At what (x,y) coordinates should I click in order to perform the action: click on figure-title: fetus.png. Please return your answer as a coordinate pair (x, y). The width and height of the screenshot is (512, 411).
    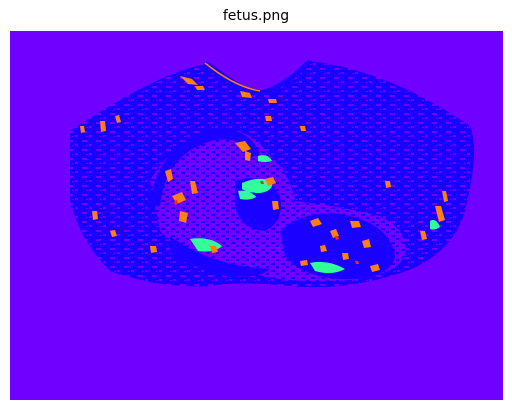
    Looking at the image, I should click on (256, 16).